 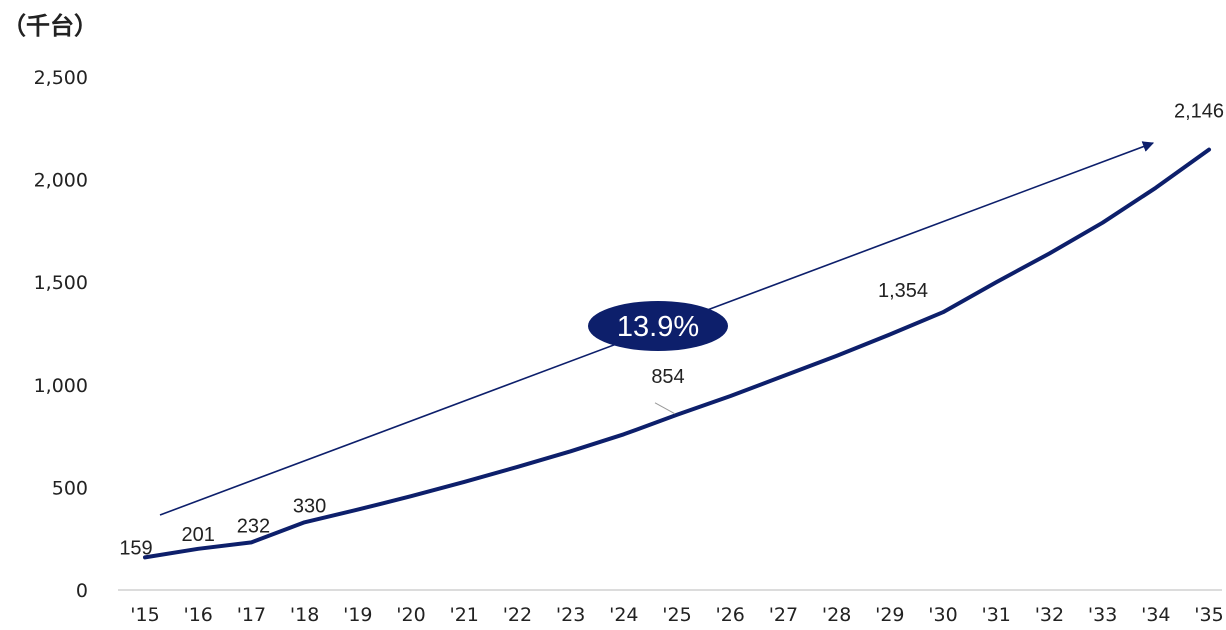 What do you see at coordinates (1155, 615) in the screenshot?
I see `x-tick-label: '34` at bounding box center [1155, 615].